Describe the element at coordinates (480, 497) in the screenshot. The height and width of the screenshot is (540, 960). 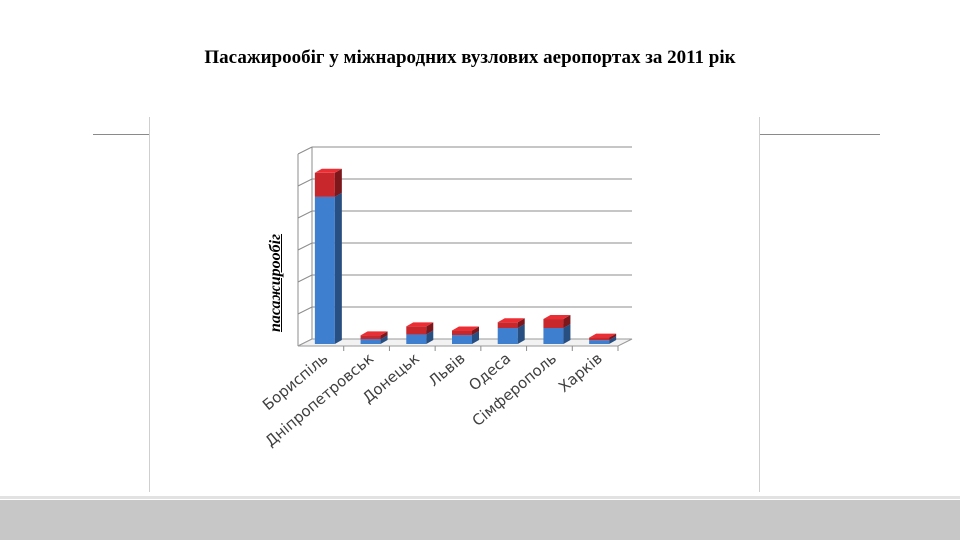
I see `footer-divider` at that location.